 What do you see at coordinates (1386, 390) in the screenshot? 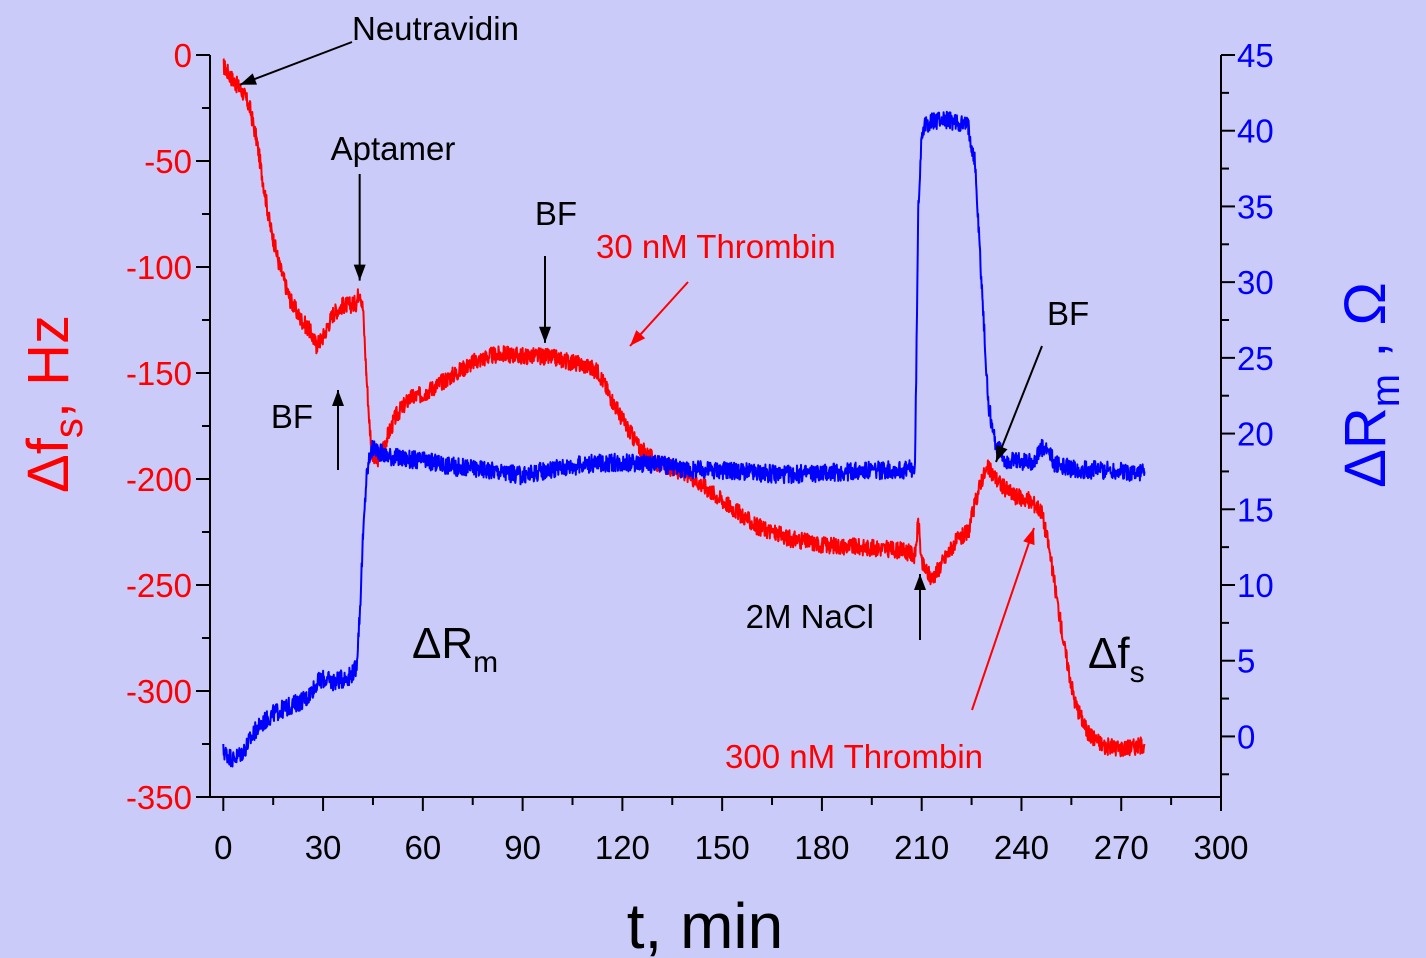
I see `y-right-label-sub: m` at bounding box center [1386, 390].